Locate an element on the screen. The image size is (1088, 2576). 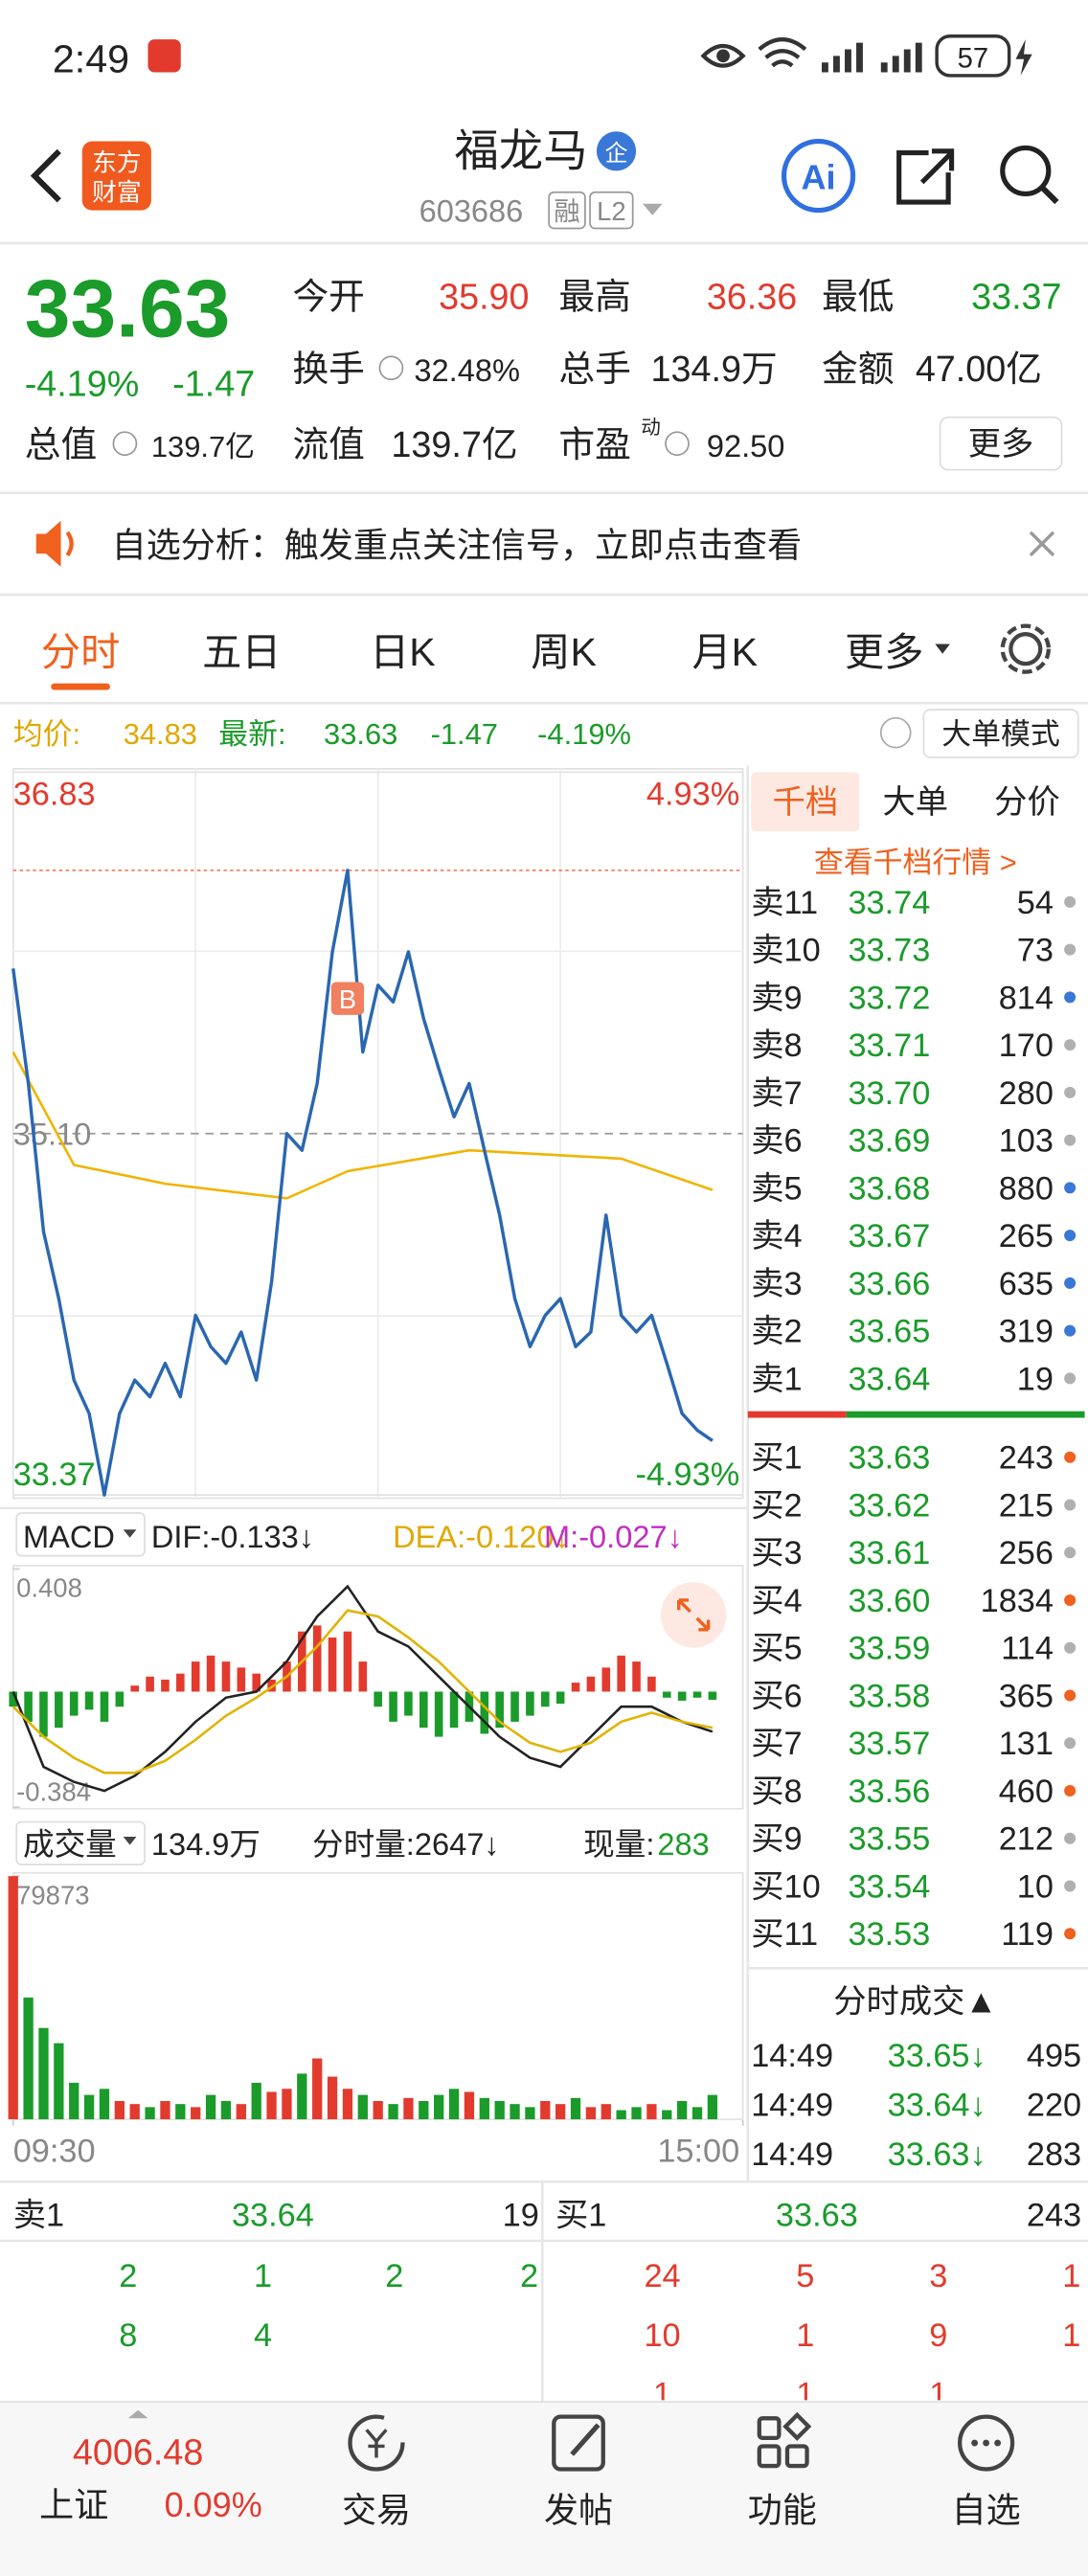
tab: 日K is located at coordinates (403, 652).